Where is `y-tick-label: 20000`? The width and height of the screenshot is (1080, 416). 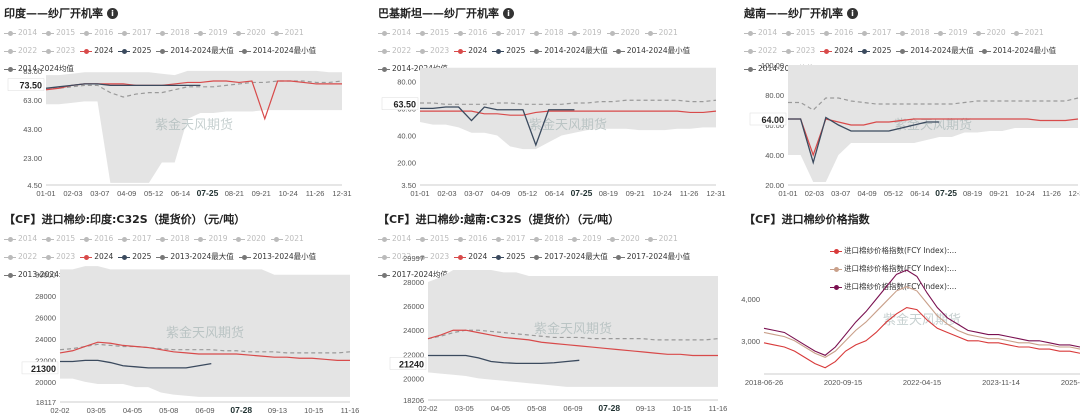 y-tick-label: 20000 is located at coordinates (45, 382).